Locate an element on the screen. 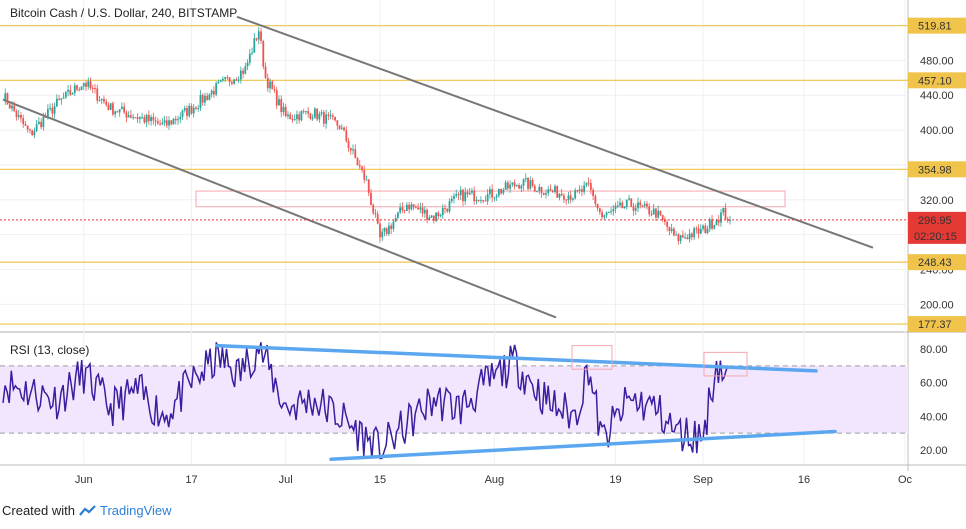  tradingview-logo: TradingView is located at coordinates (125, 510).